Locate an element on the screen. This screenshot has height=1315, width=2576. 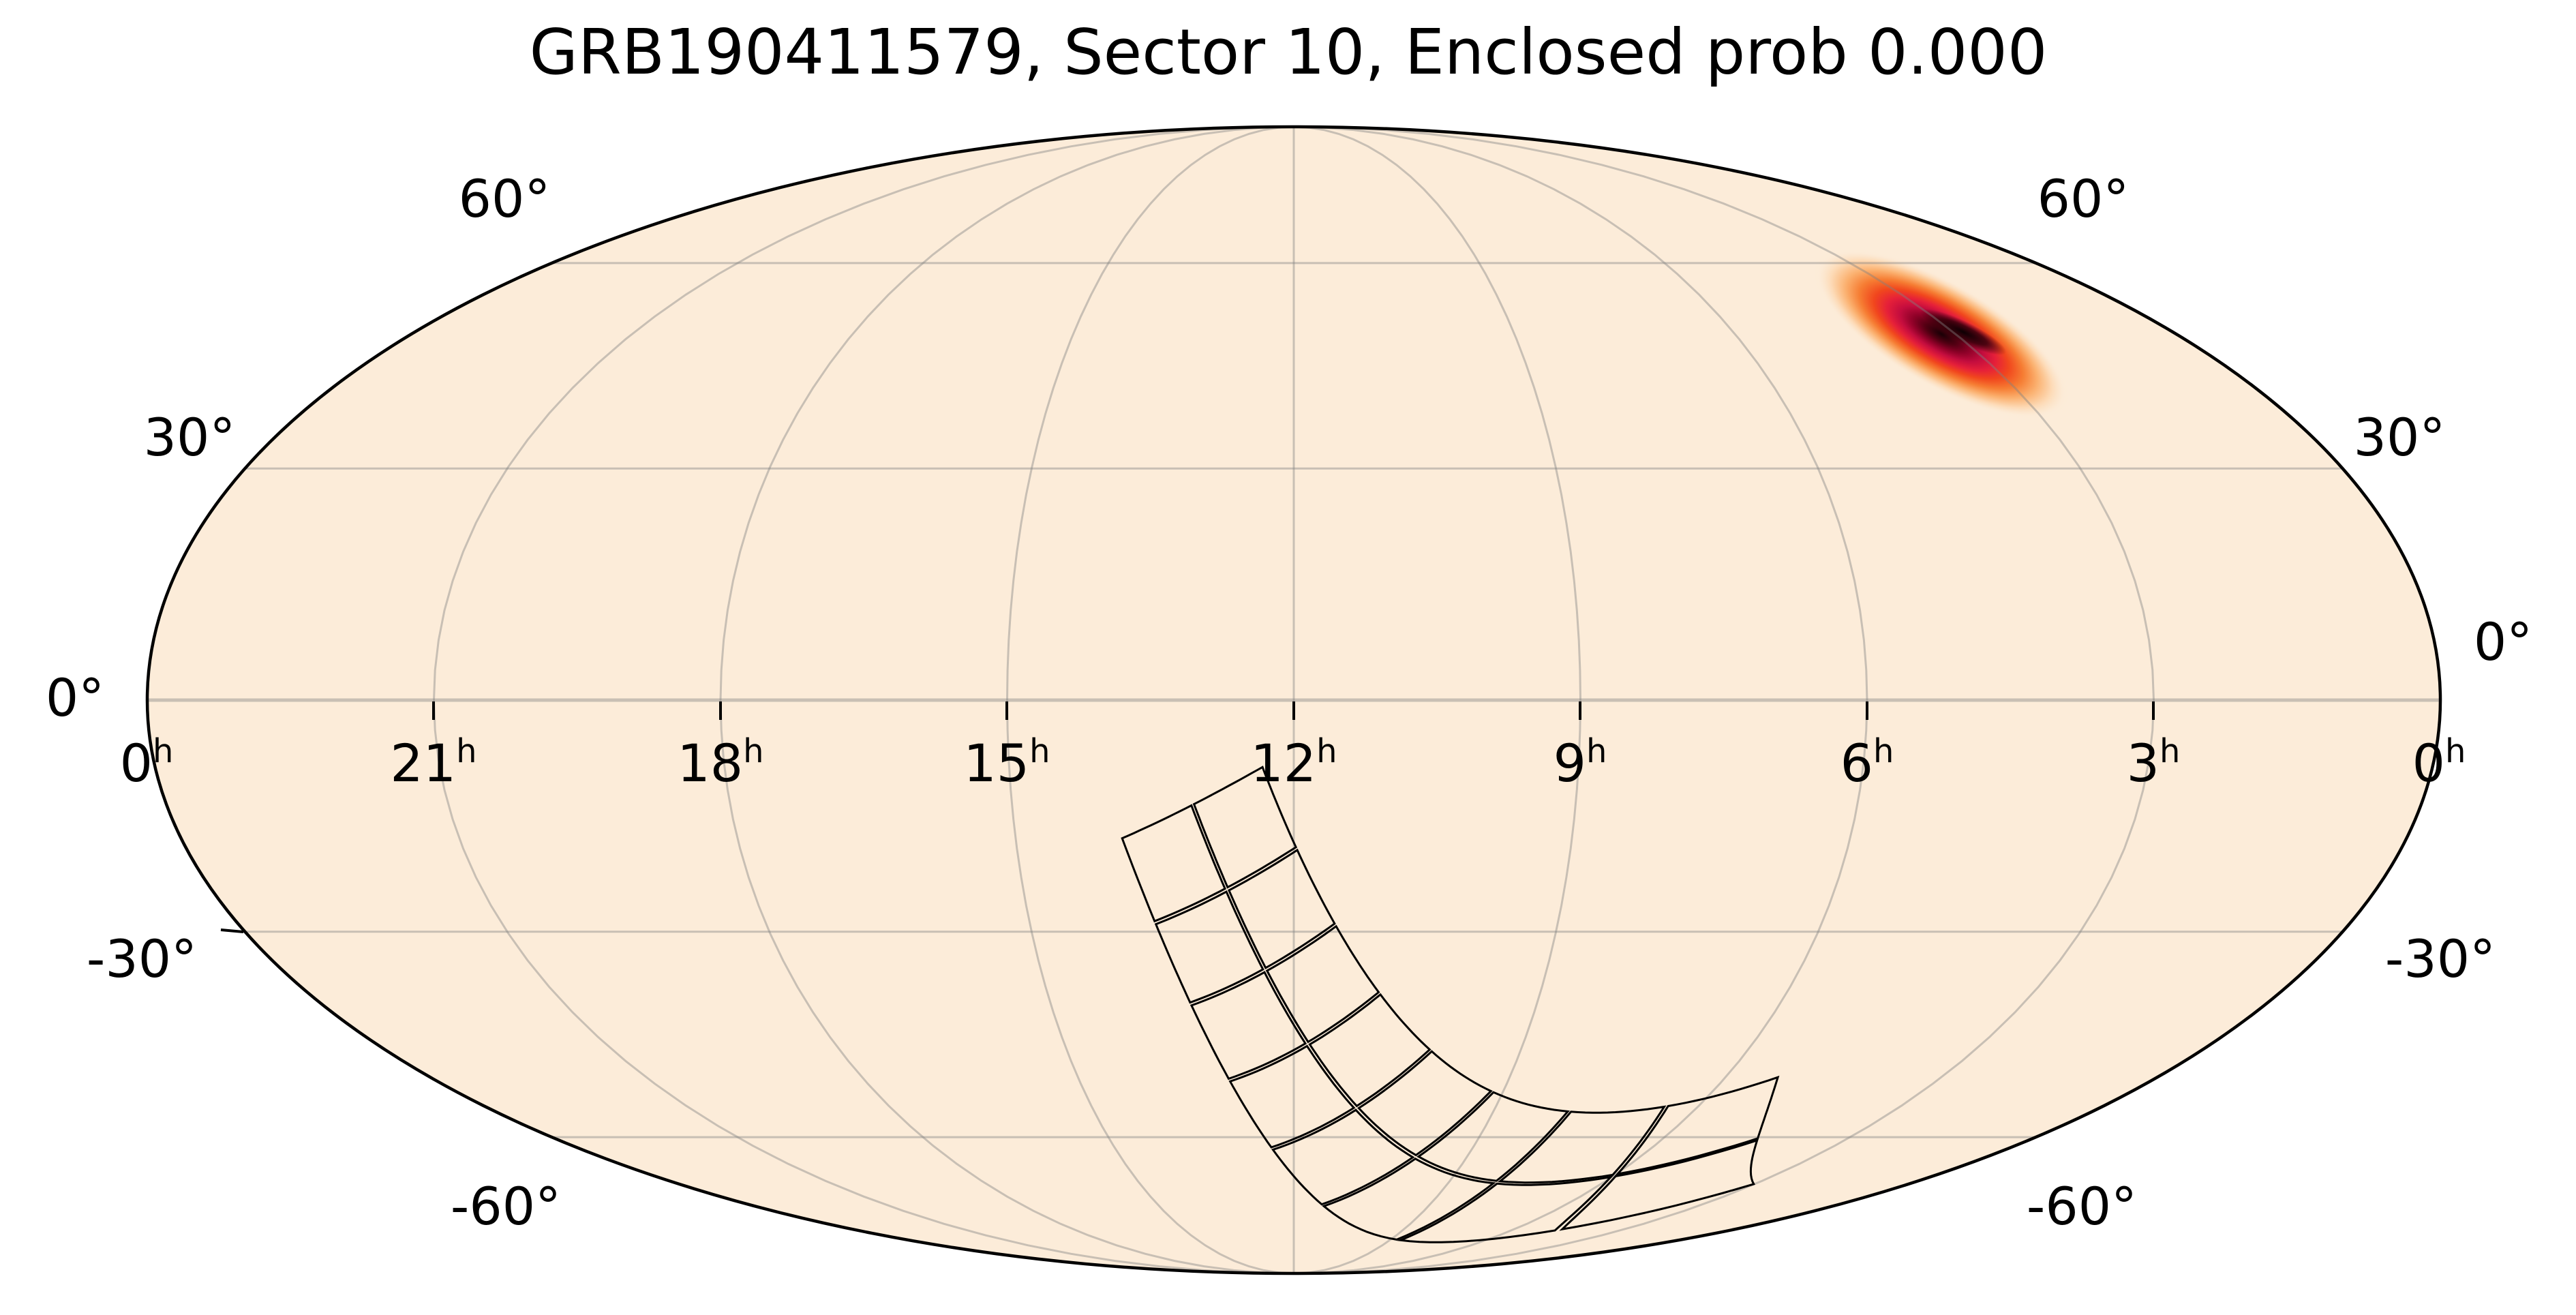
dec-label-left--60: -60° is located at coordinates (506, 1206).